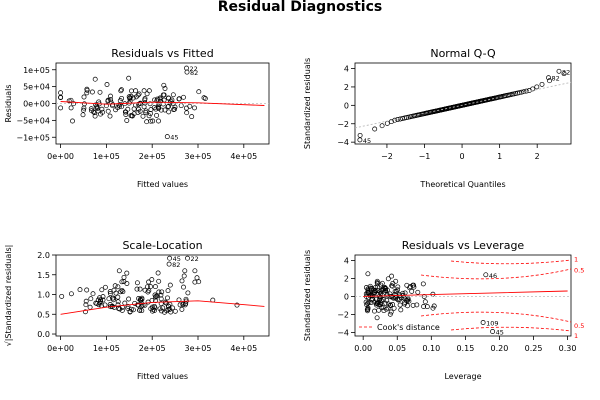 This screenshot has width=600, height=400. What do you see at coordinates (346, 278) in the screenshot?
I see `y-tick-label: 2` at bounding box center [346, 278].